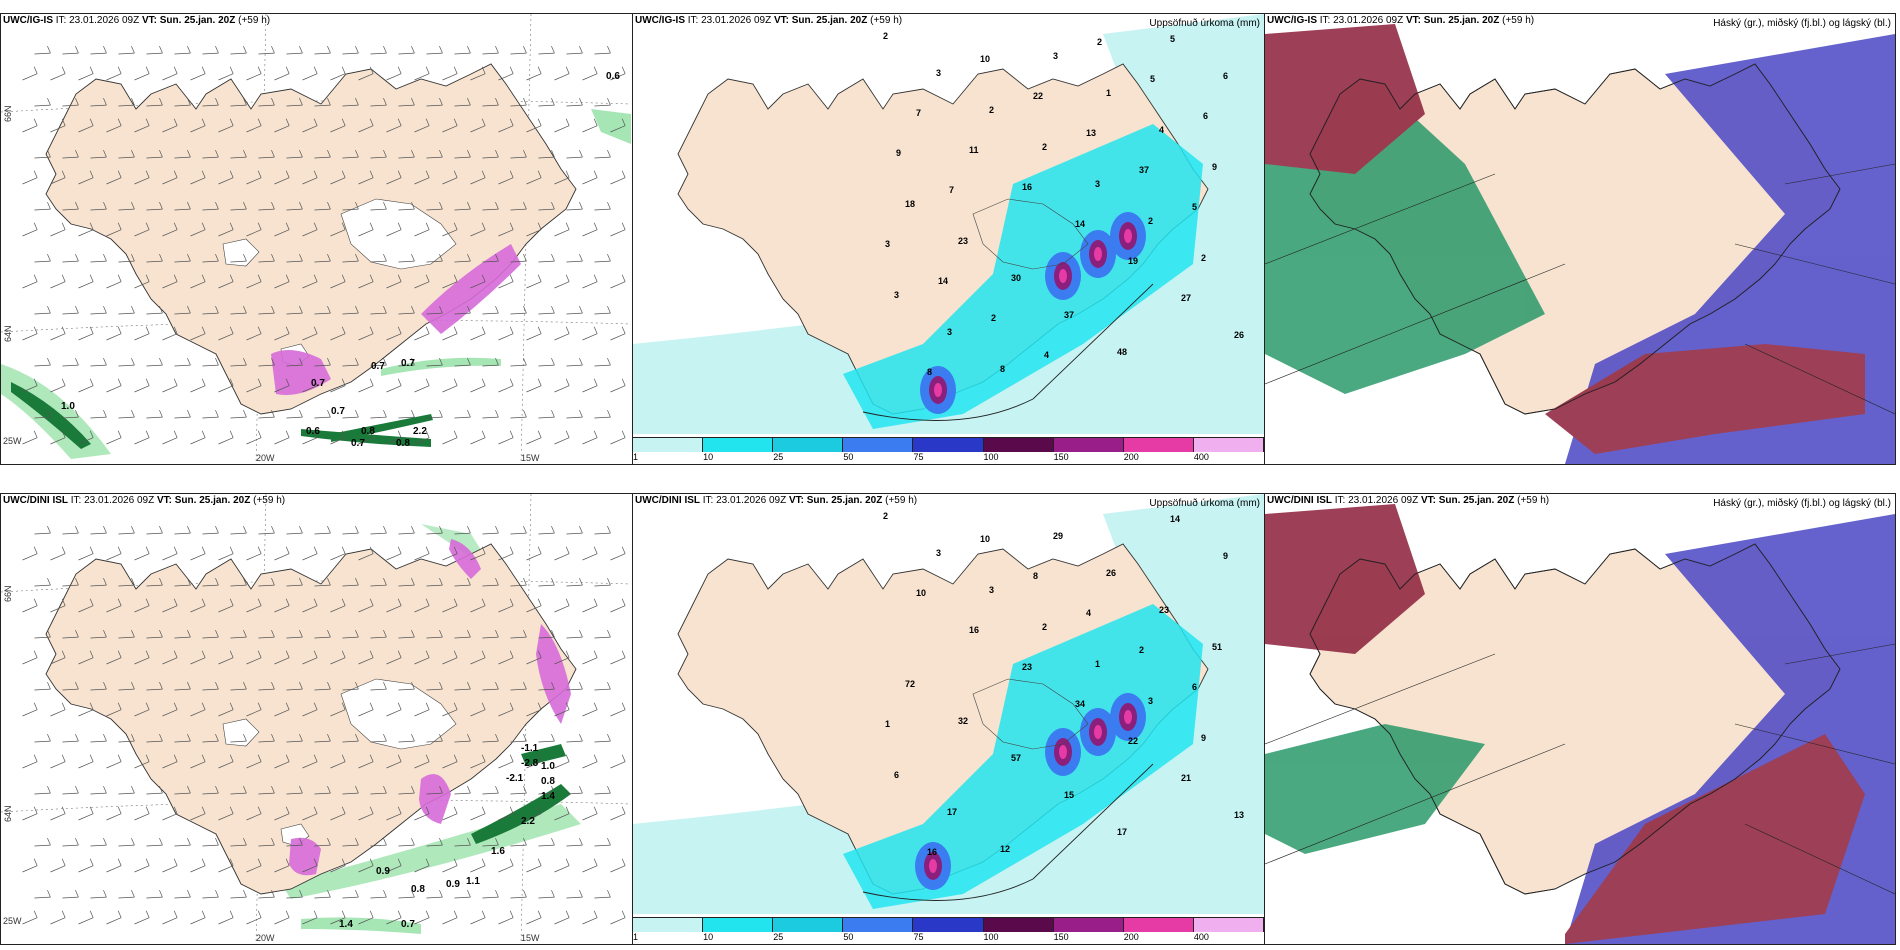 The width and height of the screenshot is (1900, 950). Describe the element at coordinates (1345, 99) in the screenshot. I see `low-cloud-west` at that location.